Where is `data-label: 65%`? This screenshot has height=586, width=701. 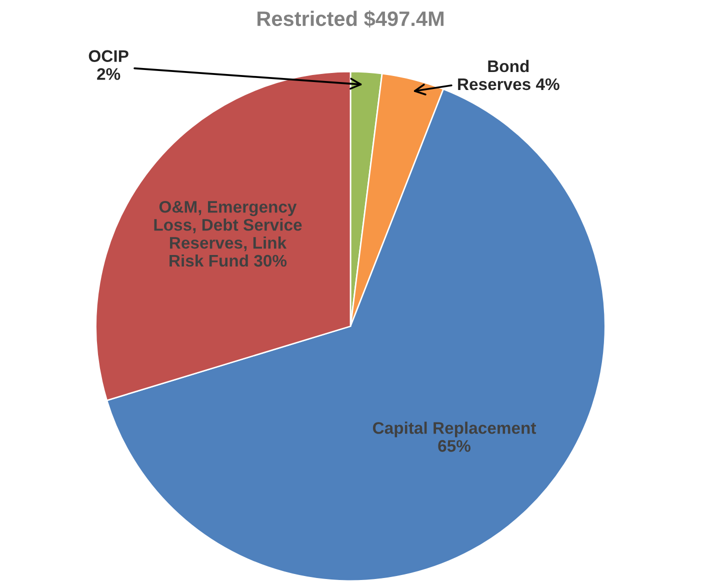 data-label: 65% is located at coordinates (454, 446).